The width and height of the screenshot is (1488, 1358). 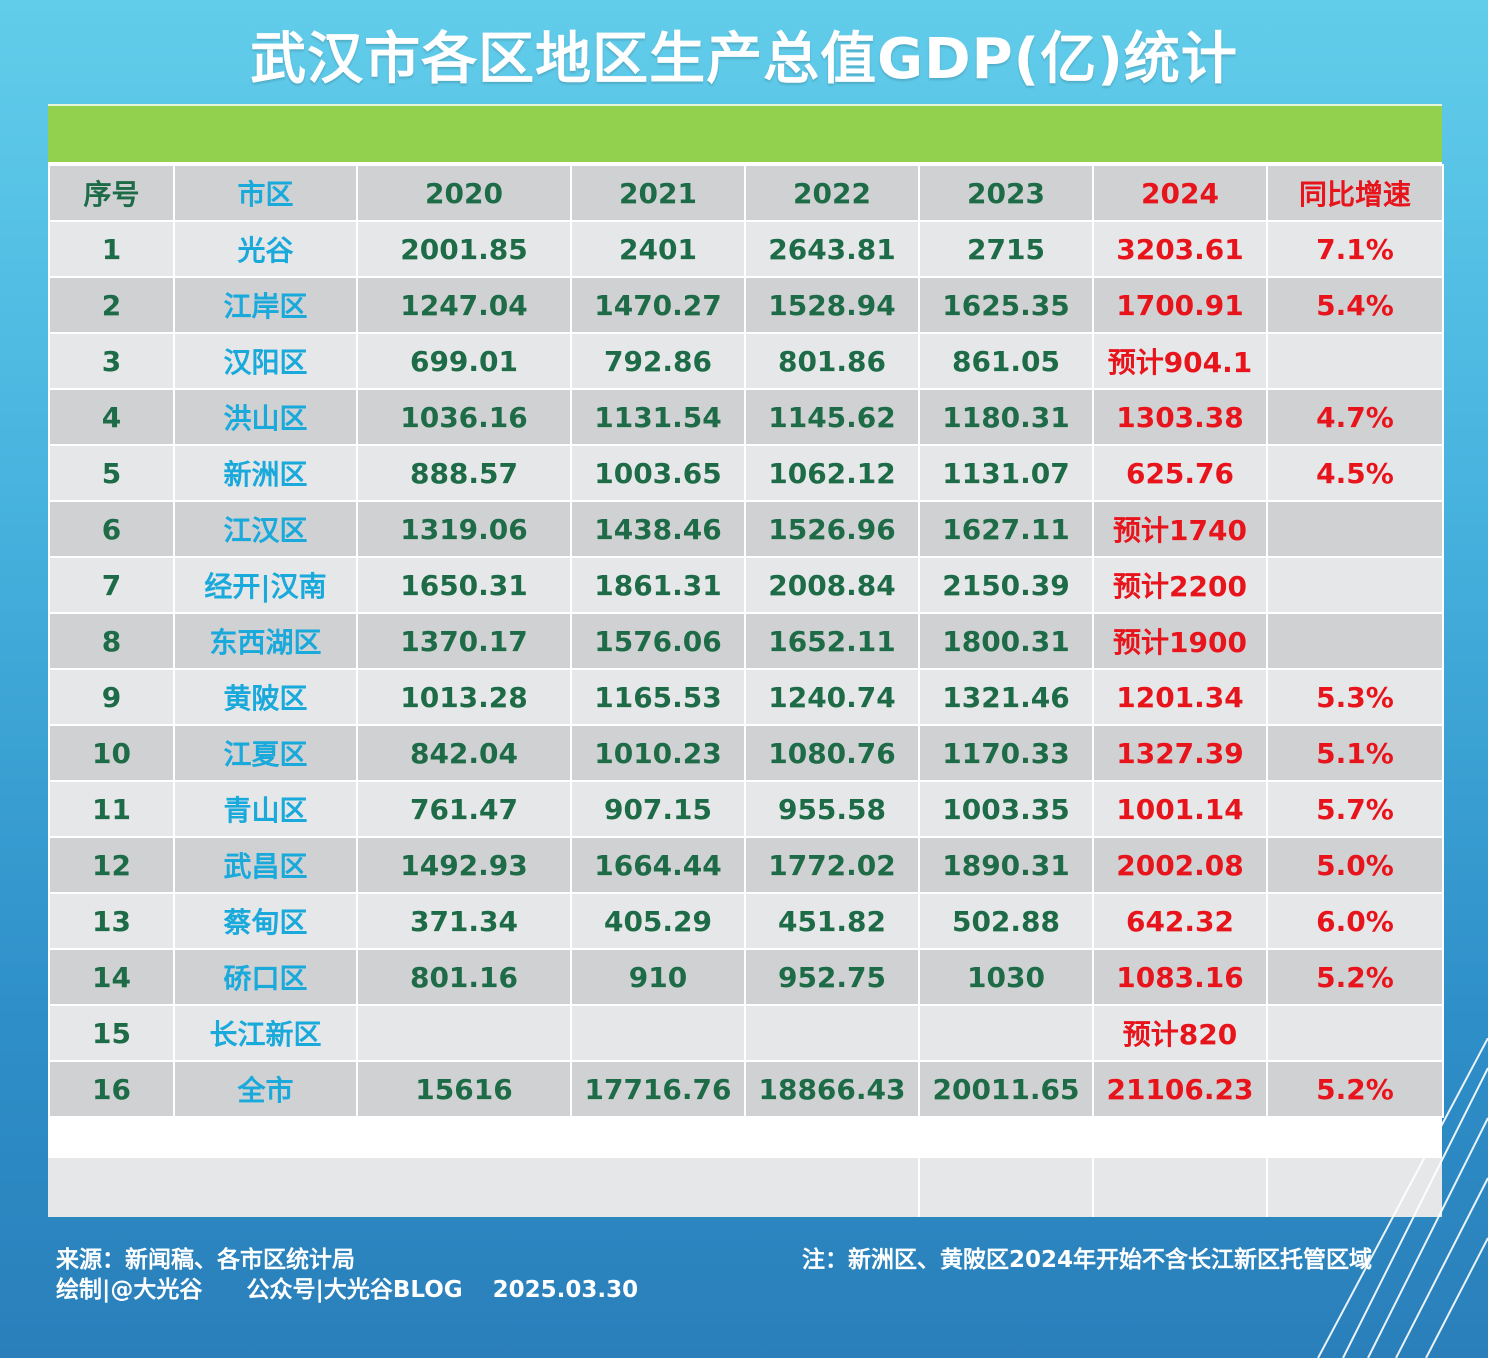 I want to click on table-cell: 955.58, so click(x=832, y=809).